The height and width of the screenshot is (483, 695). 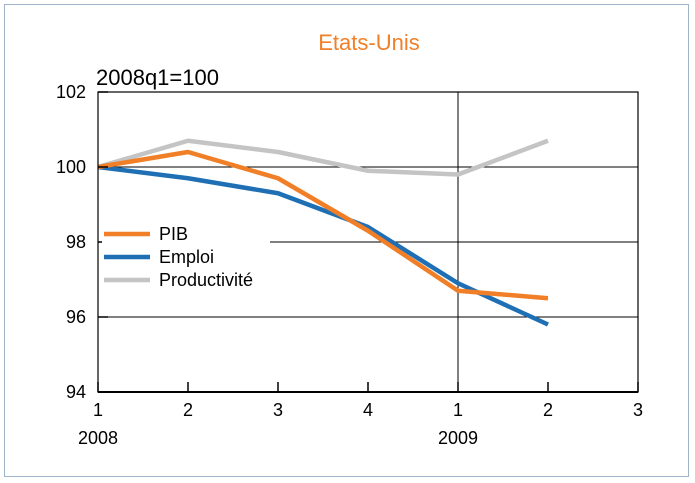 I want to click on legend: PIB Emploi Productivité, so click(x=186, y=256).